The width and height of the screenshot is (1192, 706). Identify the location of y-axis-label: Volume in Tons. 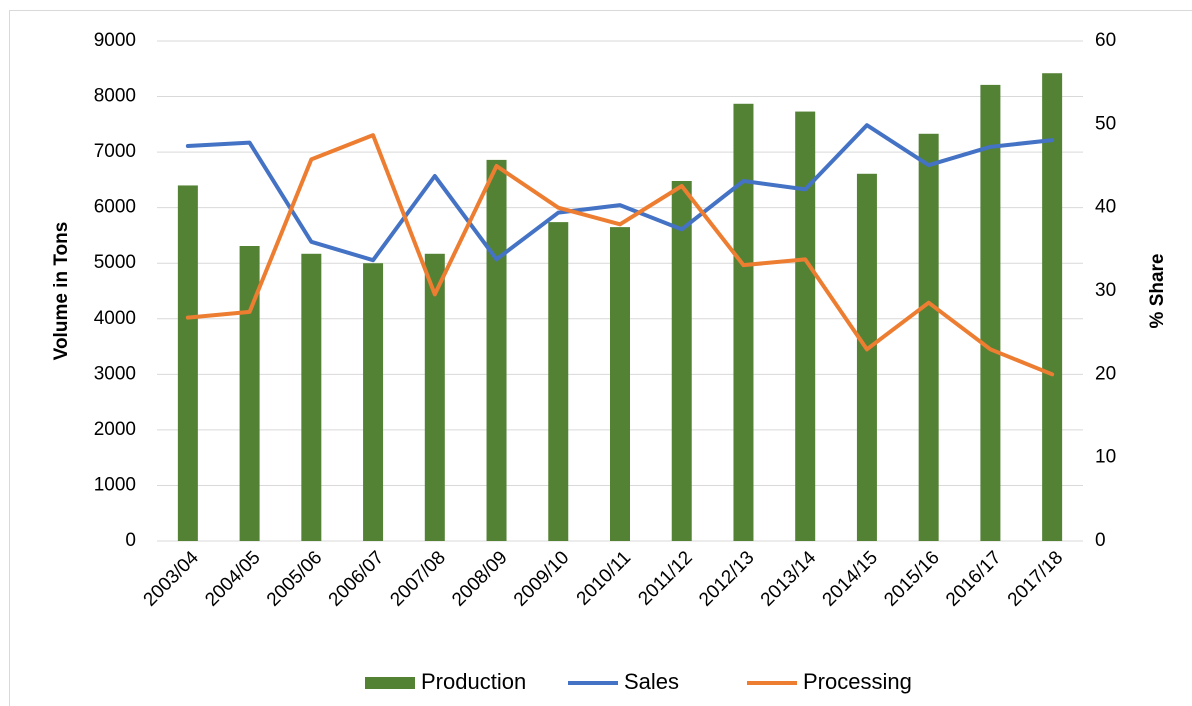
(61, 291).